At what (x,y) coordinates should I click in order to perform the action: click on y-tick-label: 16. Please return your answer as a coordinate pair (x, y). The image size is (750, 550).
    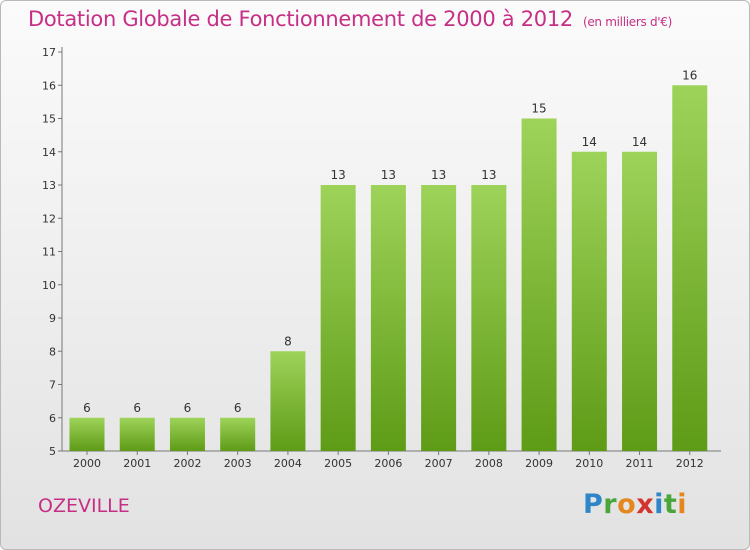
    Looking at the image, I should click on (49, 85).